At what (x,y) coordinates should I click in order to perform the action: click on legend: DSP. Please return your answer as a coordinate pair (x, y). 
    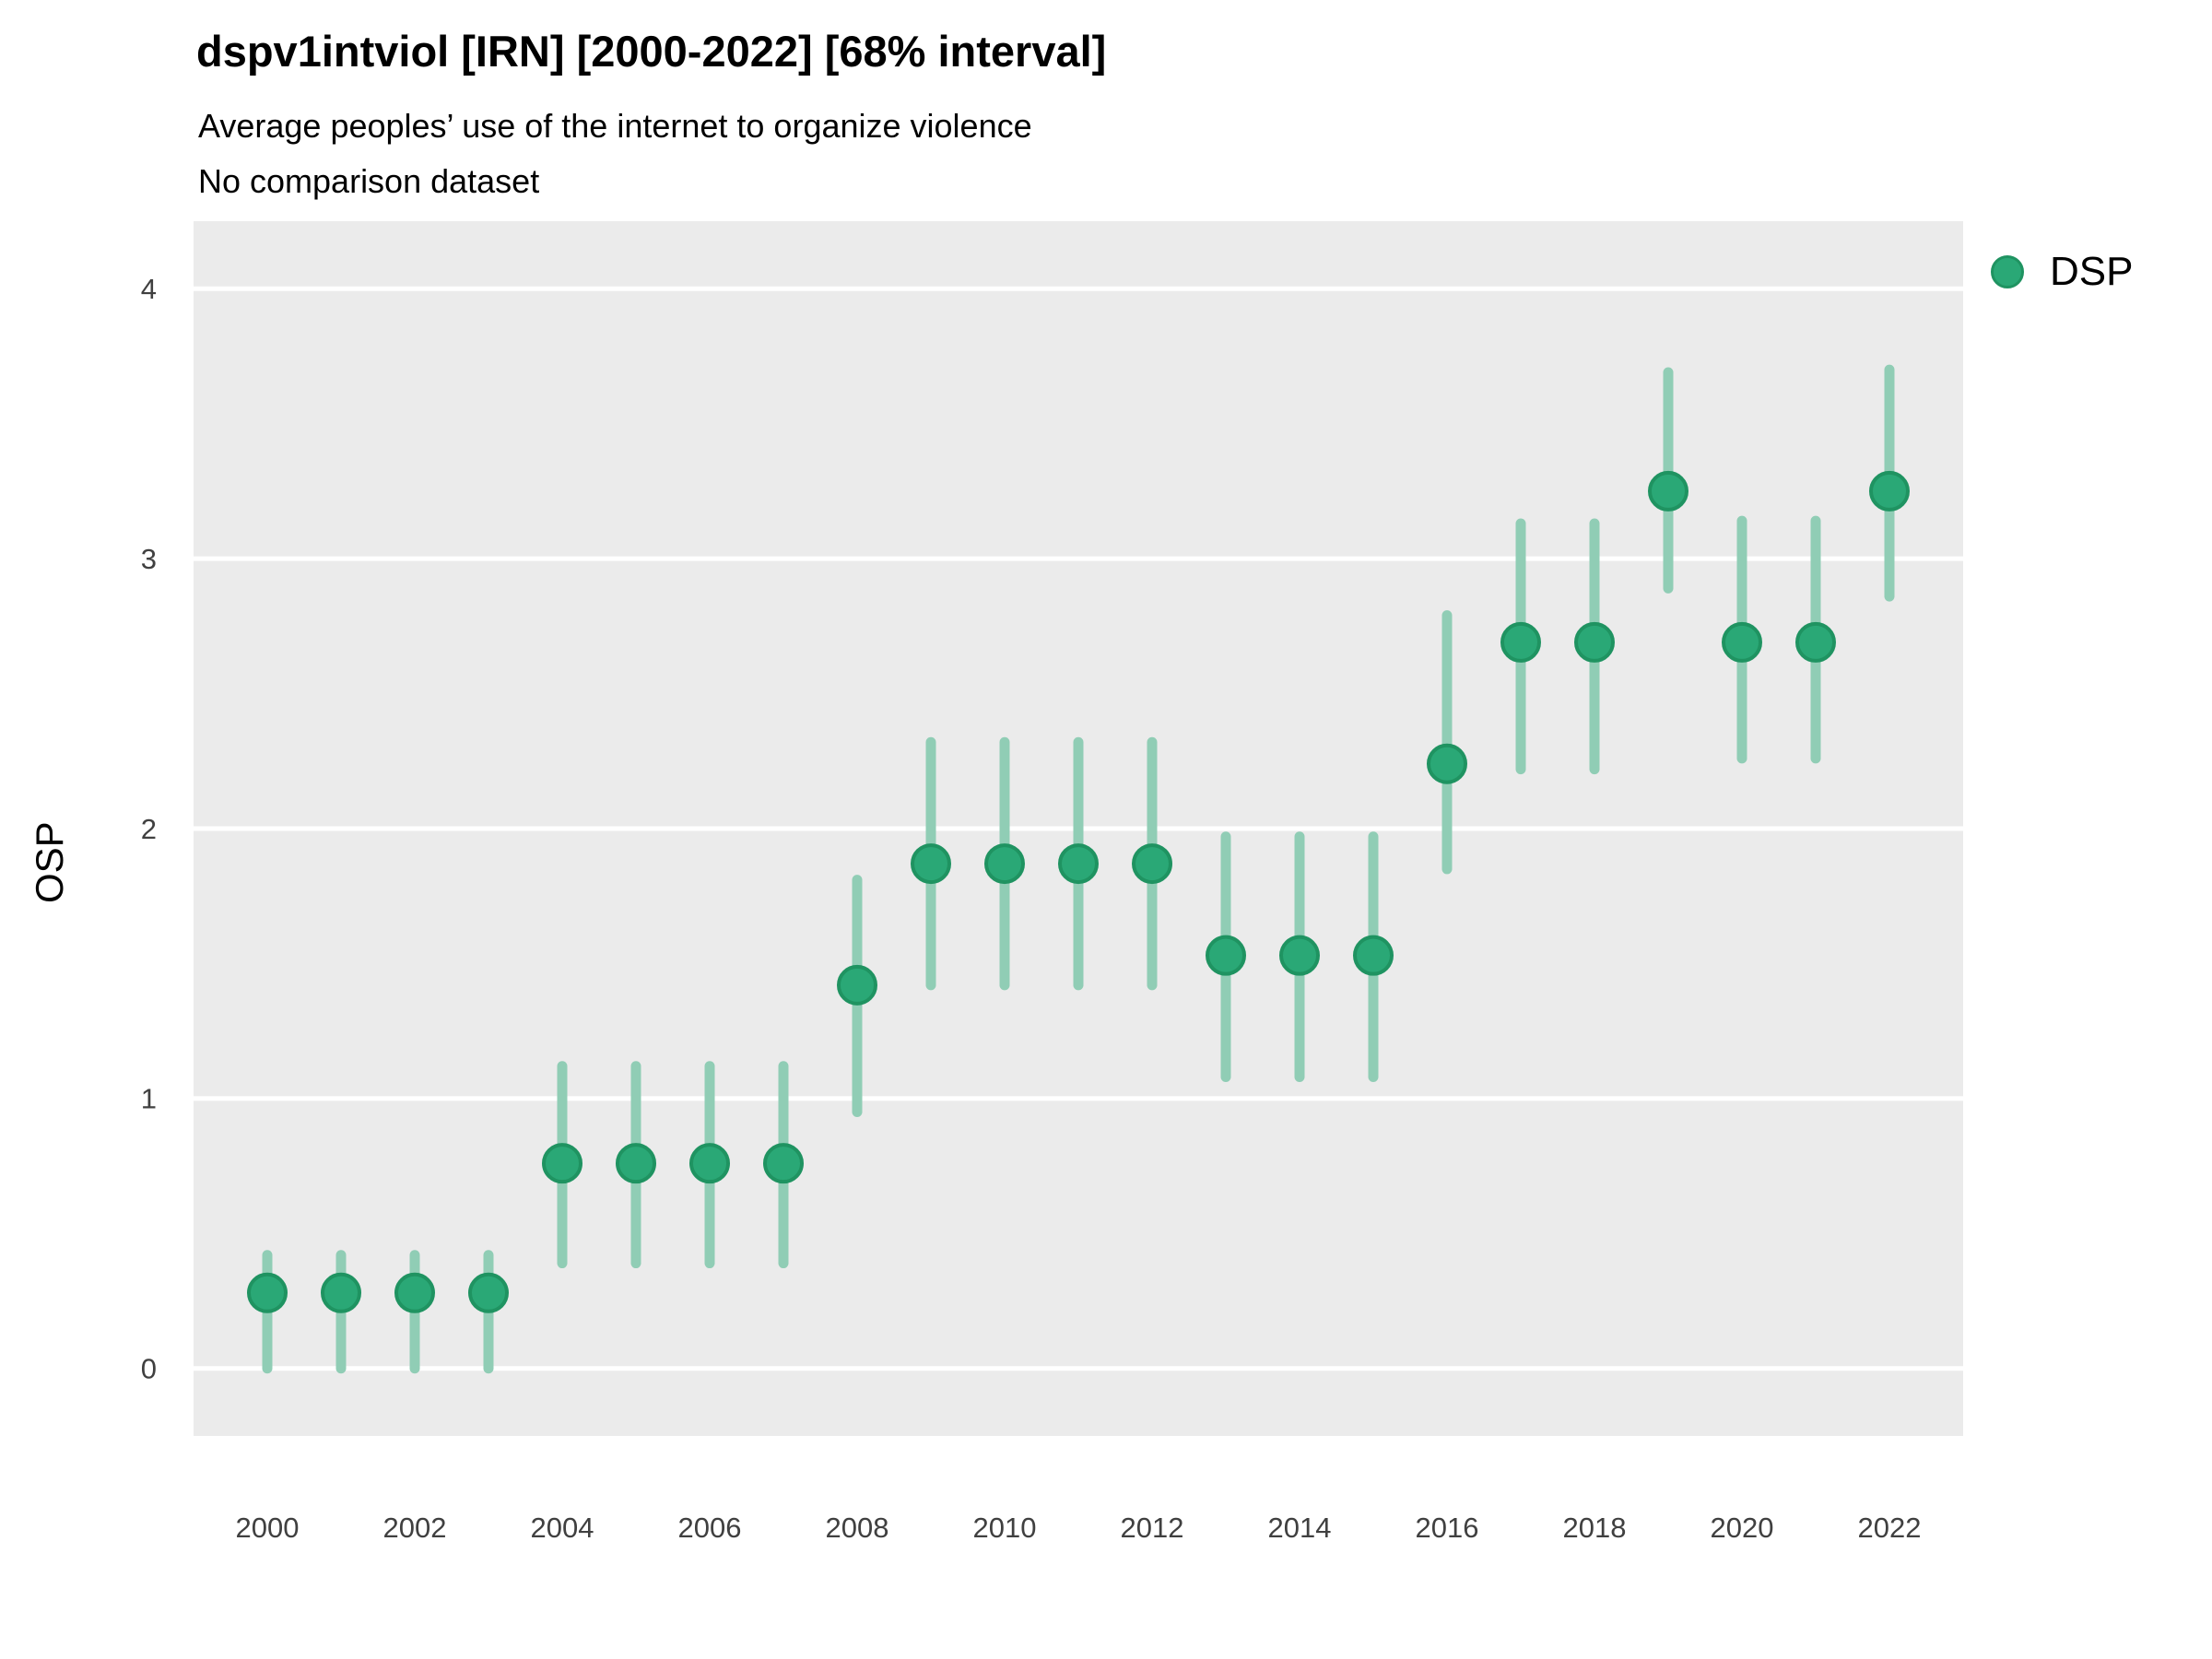
    Looking at the image, I should click on (2062, 272).